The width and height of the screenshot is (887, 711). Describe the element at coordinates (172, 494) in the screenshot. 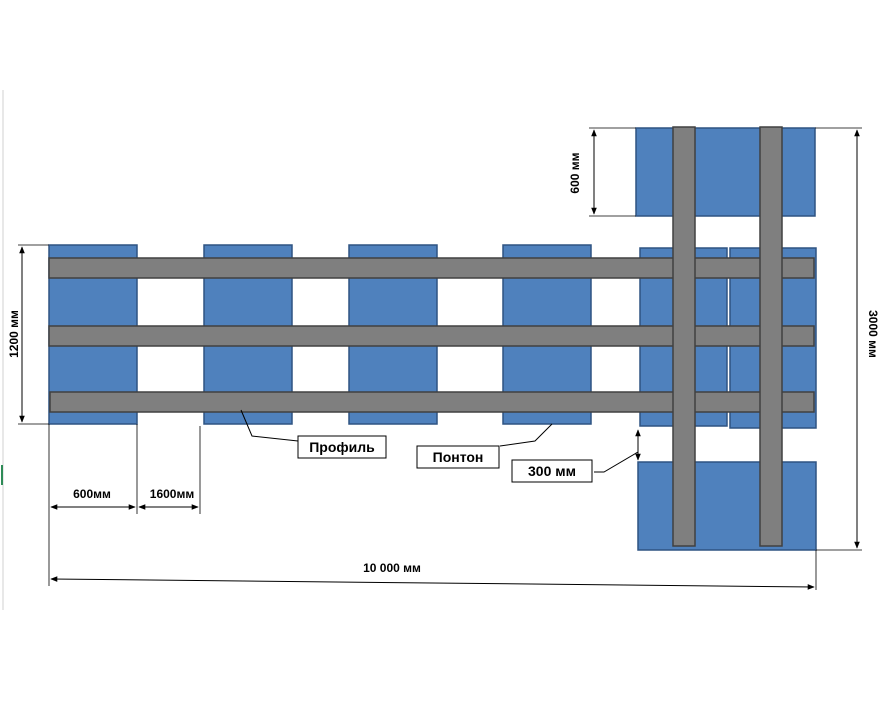

I see `dim-spacing-label: 1600мм` at that location.